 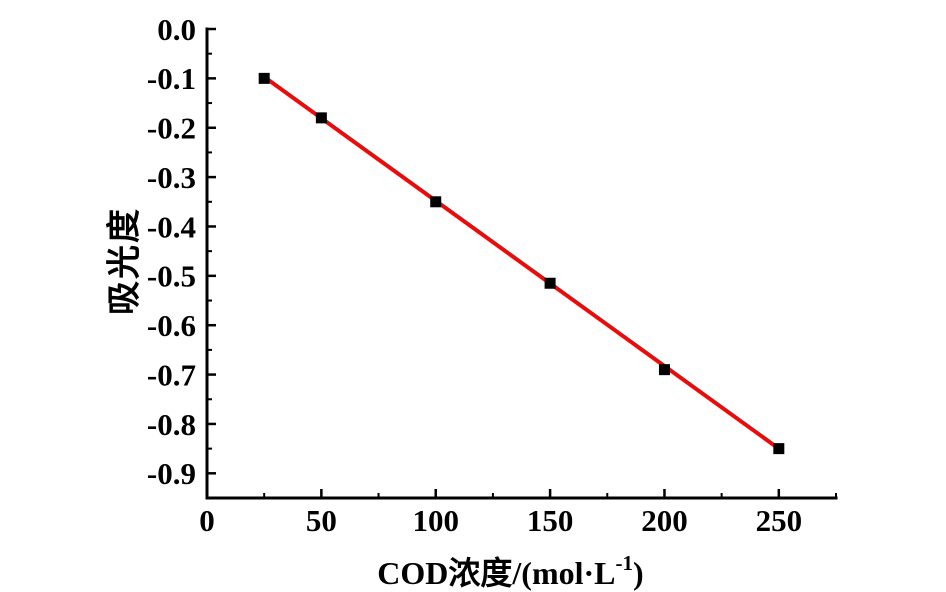 I want to click on x-tick-label: 200, so click(x=664, y=520).